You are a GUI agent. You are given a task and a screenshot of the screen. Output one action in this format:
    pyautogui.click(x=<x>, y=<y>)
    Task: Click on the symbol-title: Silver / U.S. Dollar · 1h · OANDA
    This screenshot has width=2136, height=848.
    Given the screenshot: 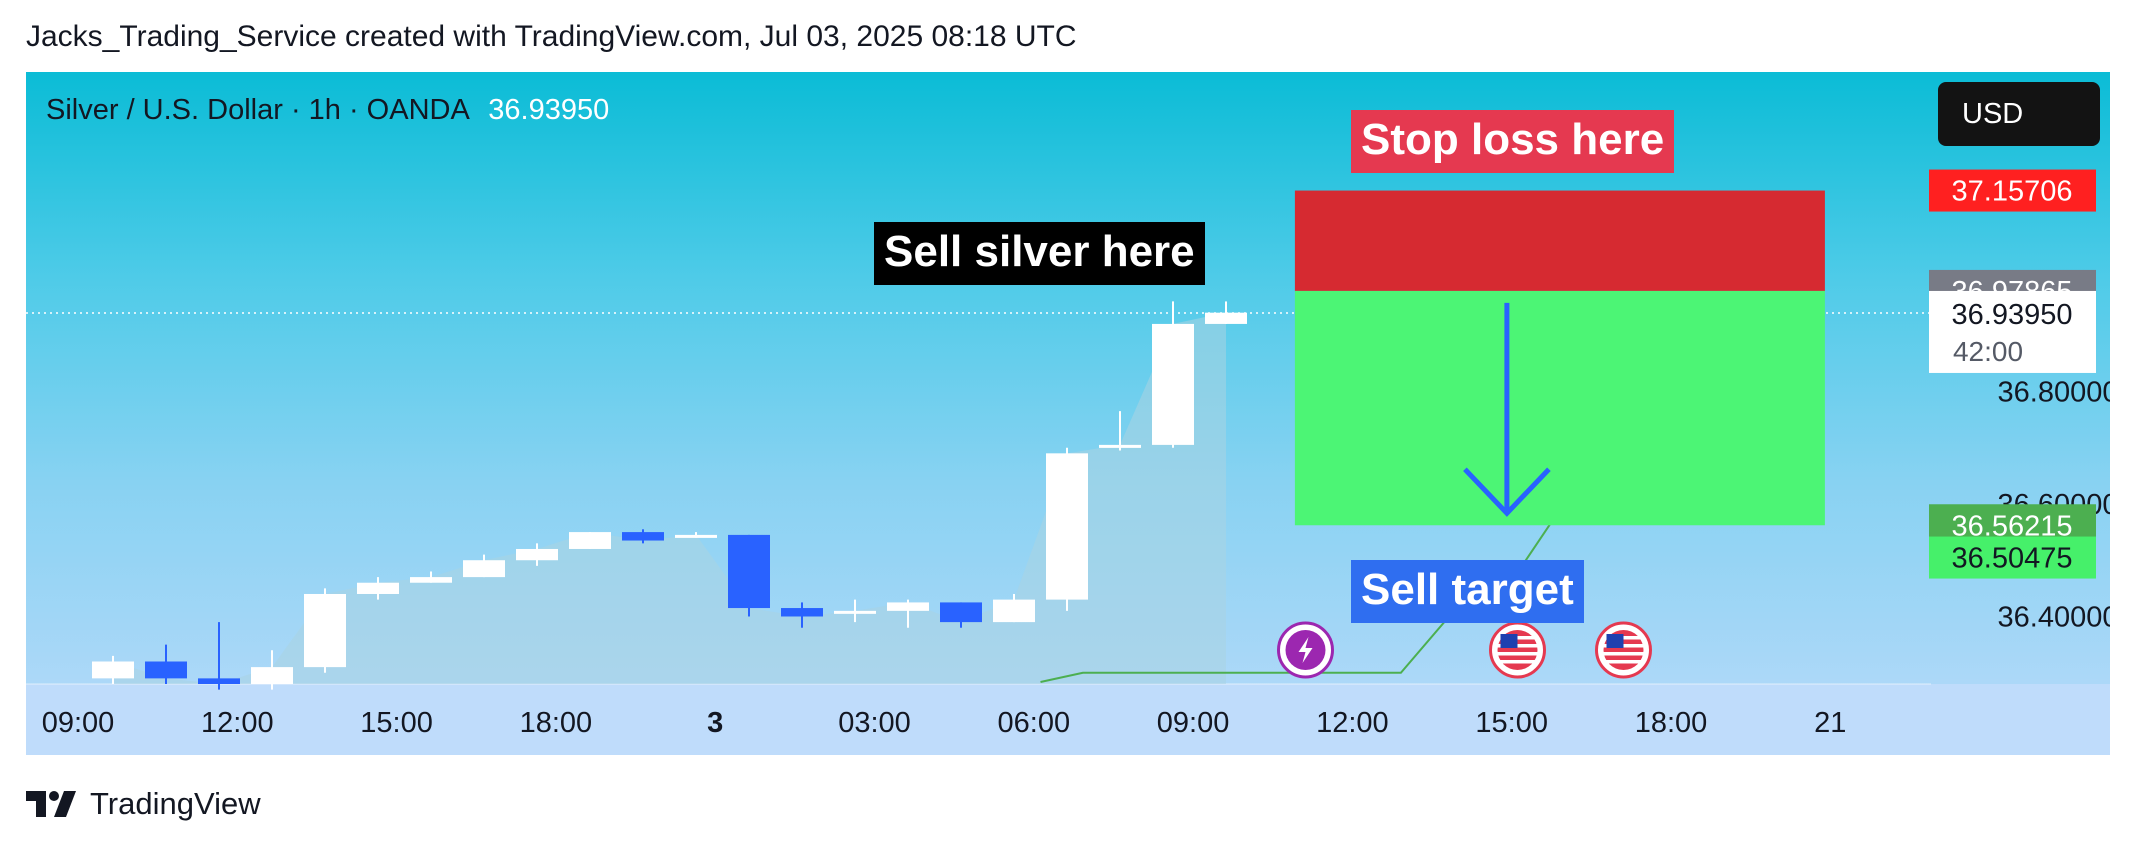 What is the action you would take?
    pyautogui.click(x=257, y=110)
    